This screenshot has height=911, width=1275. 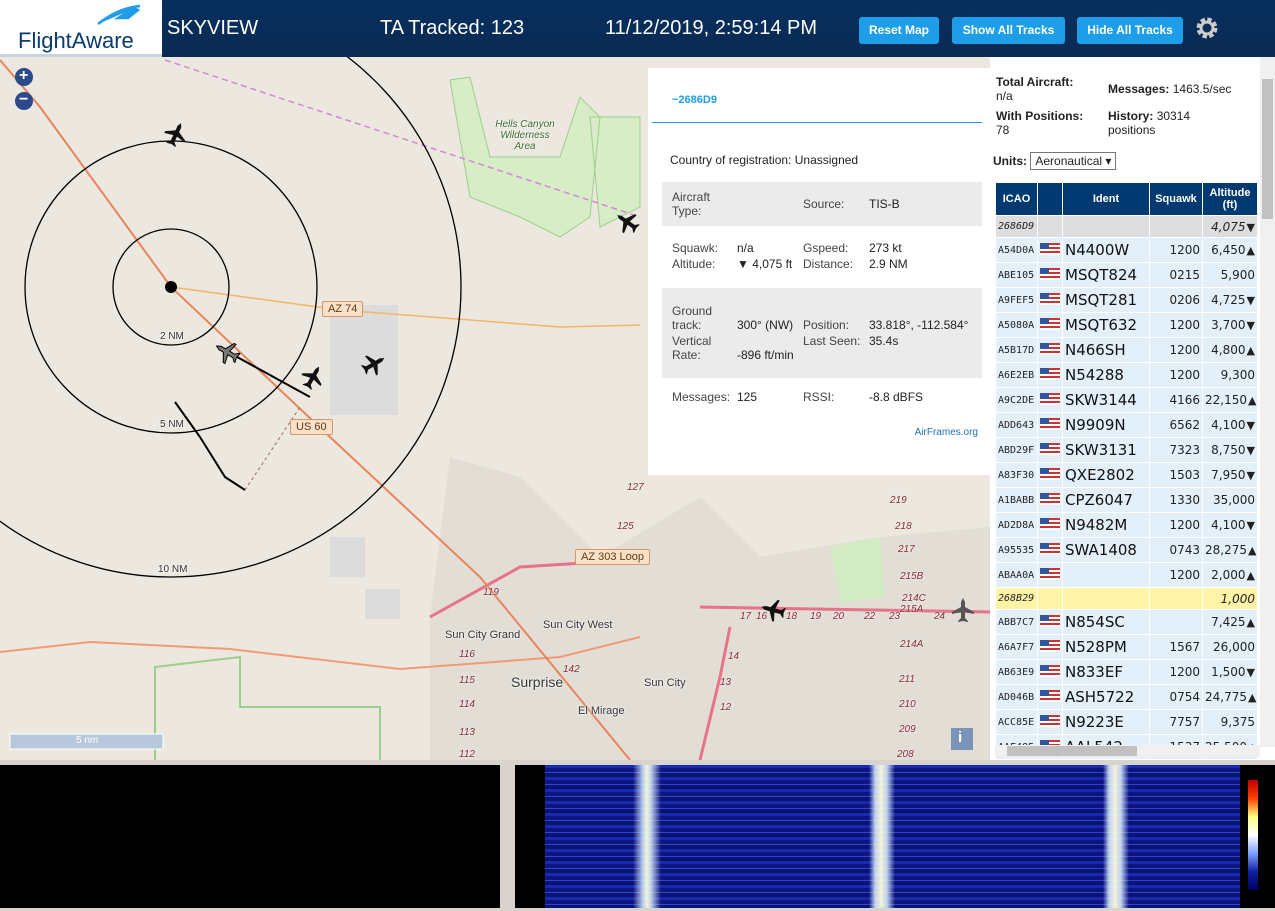 I want to click on place-label: Sun City Grand, so click(x=483, y=635).